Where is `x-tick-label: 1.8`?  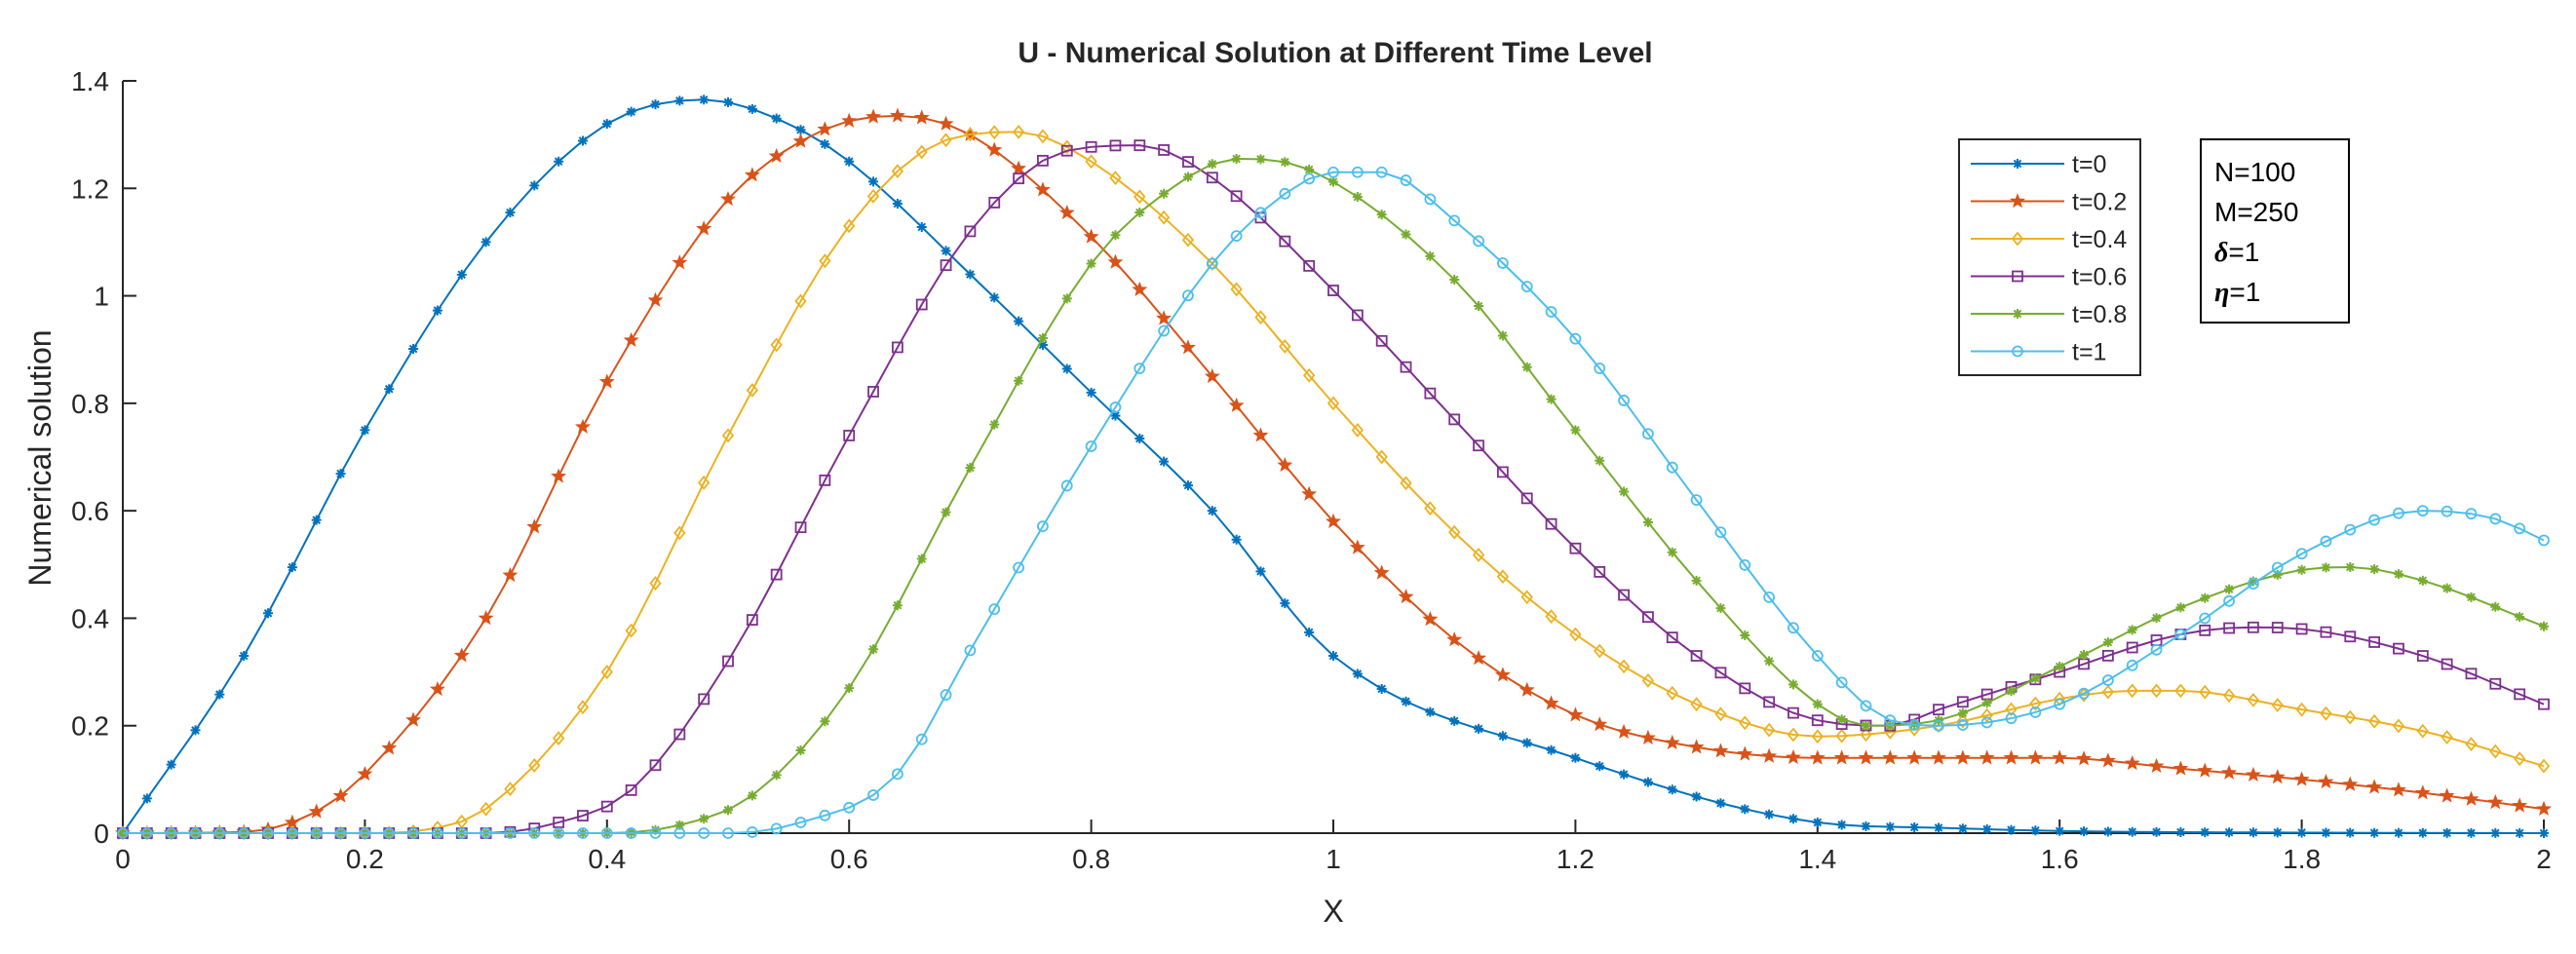
x-tick-label: 1.8 is located at coordinates (2302, 859).